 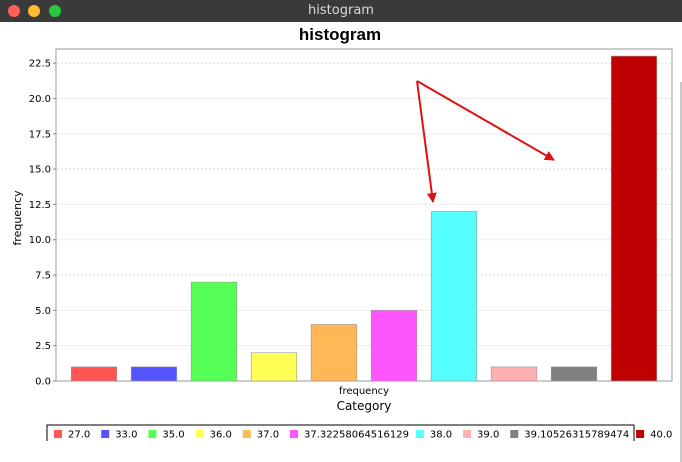 What do you see at coordinates (40, 205) in the screenshot?
I see `y-tick-label: 12.5` at bounding box center [40, 205].